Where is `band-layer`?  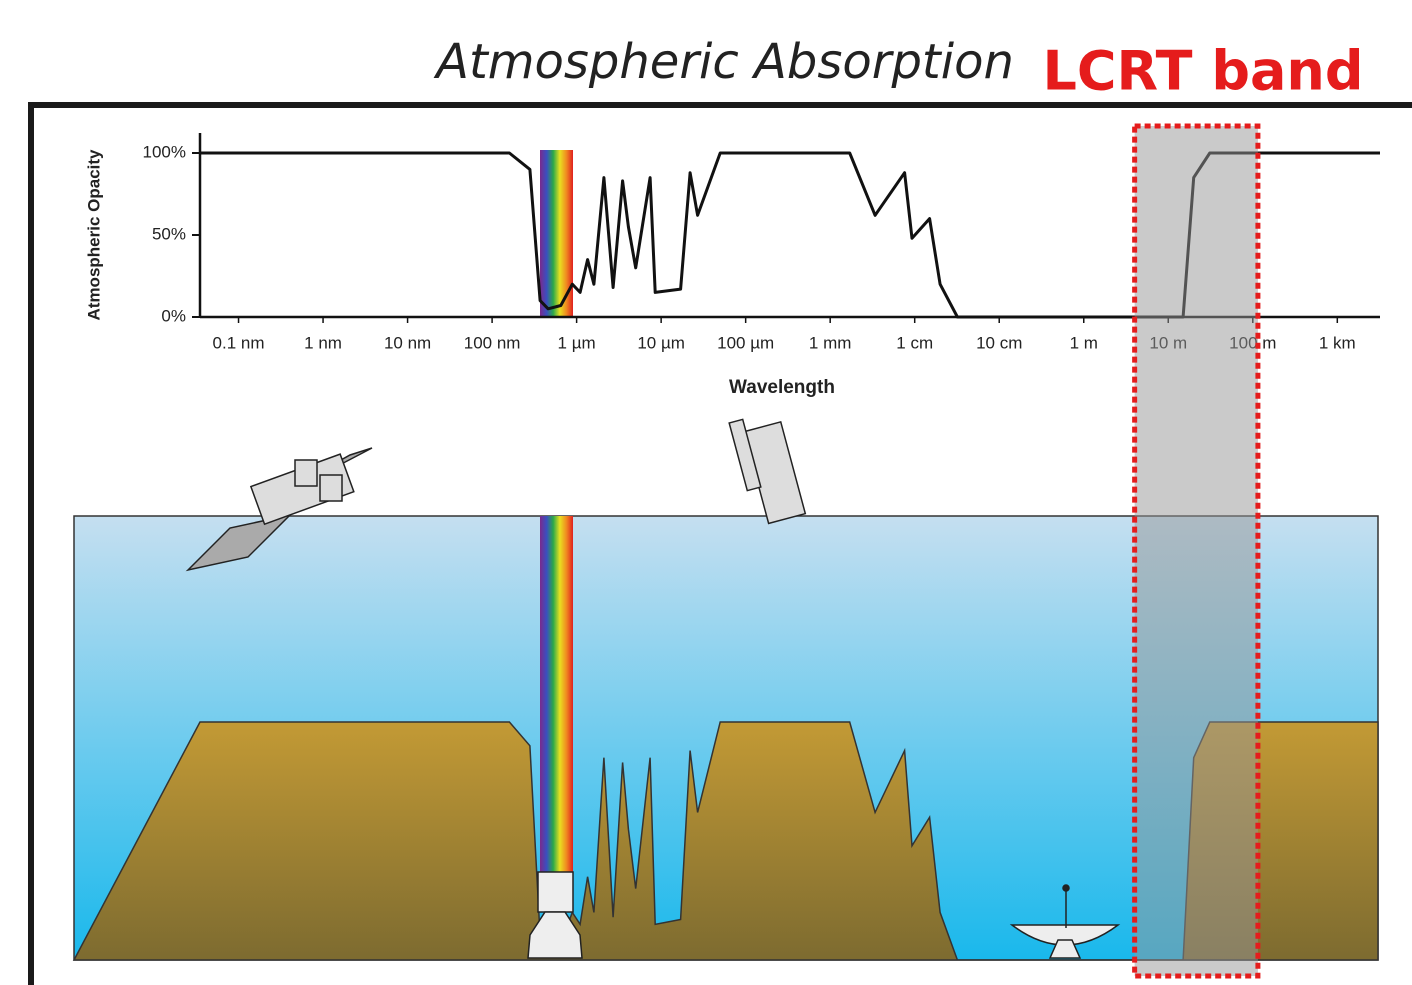
band-layer is located at coordinates (1196, 551).